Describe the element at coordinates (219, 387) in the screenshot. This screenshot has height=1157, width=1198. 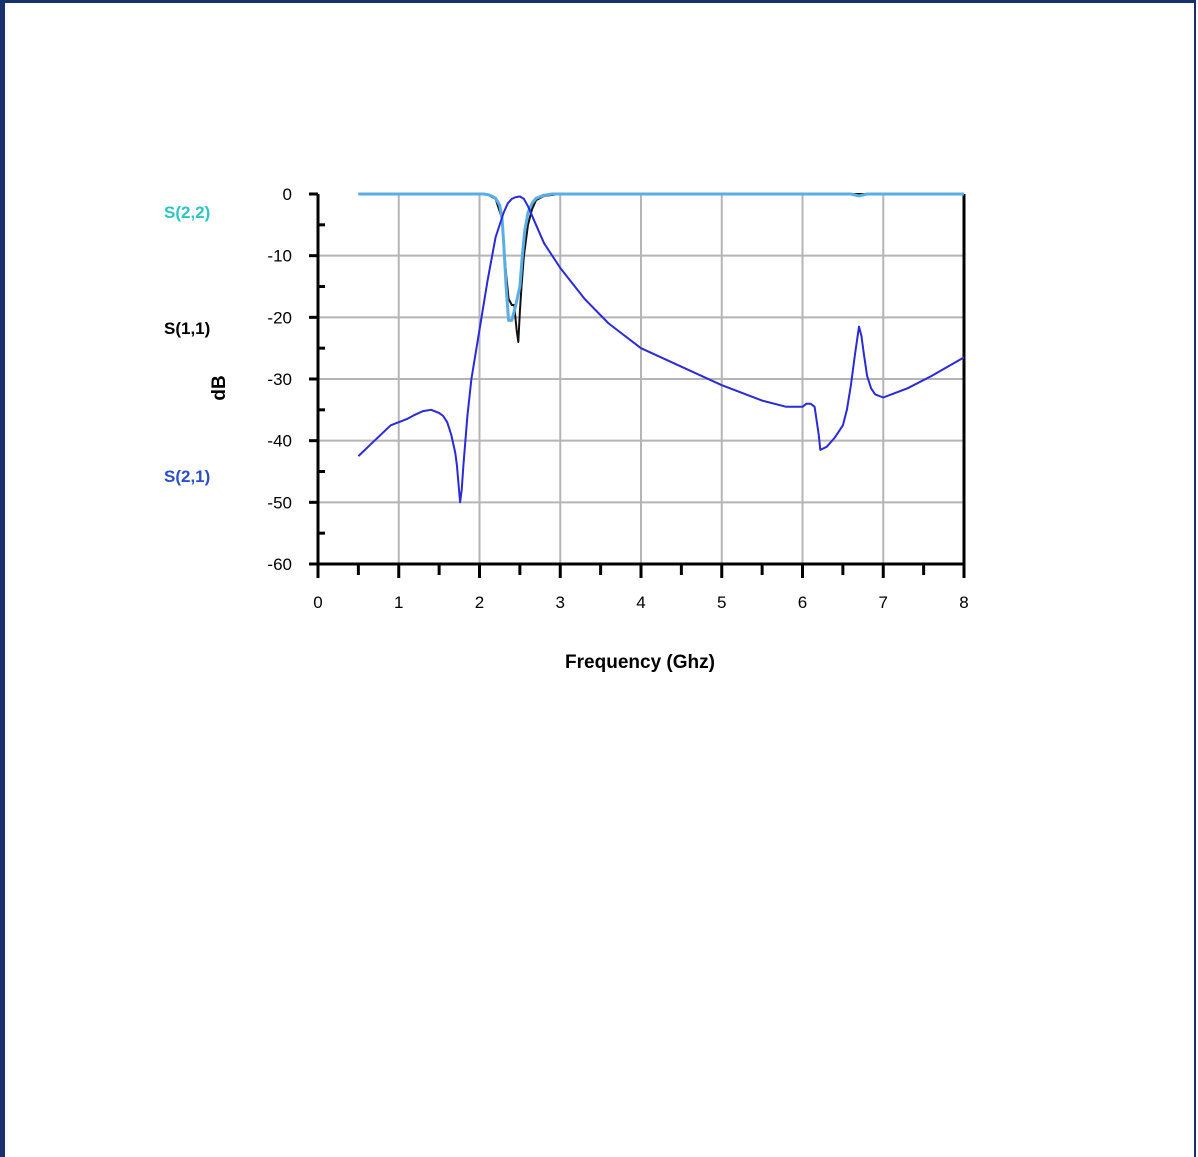
I see `y-axis-label: dB` at that location.